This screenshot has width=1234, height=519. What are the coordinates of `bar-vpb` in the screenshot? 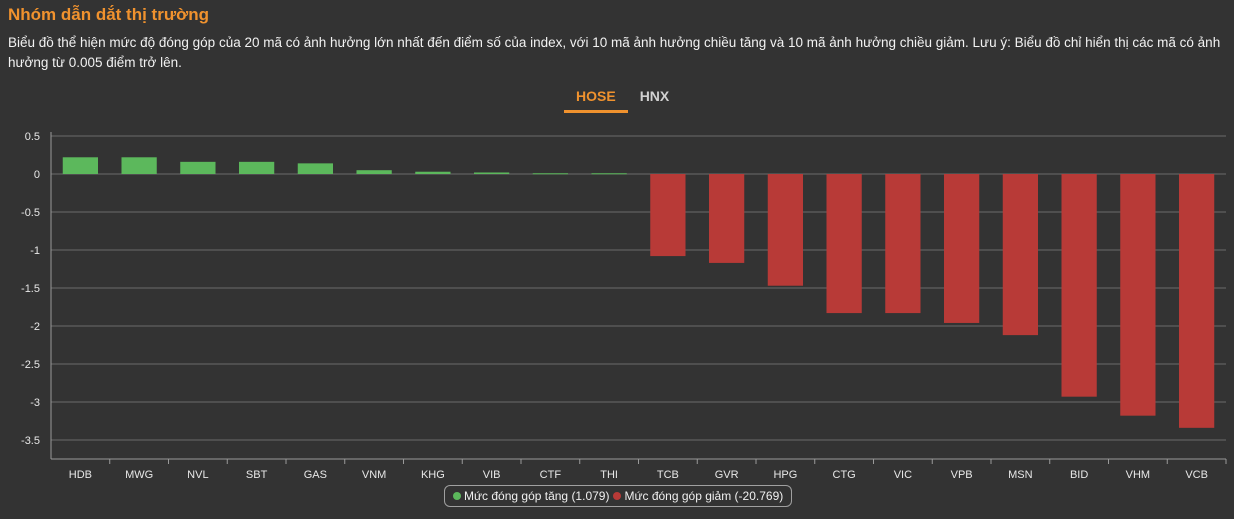 It's located at (962, 248).